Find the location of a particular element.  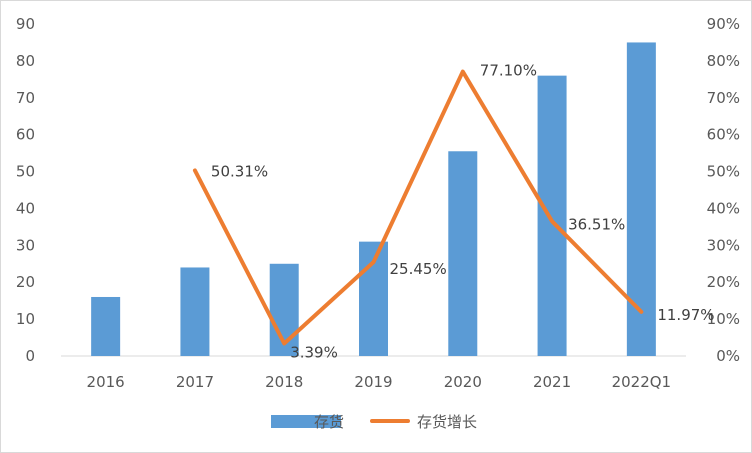

y-right-tick-label: 60% is located at coordinates (723, 135).